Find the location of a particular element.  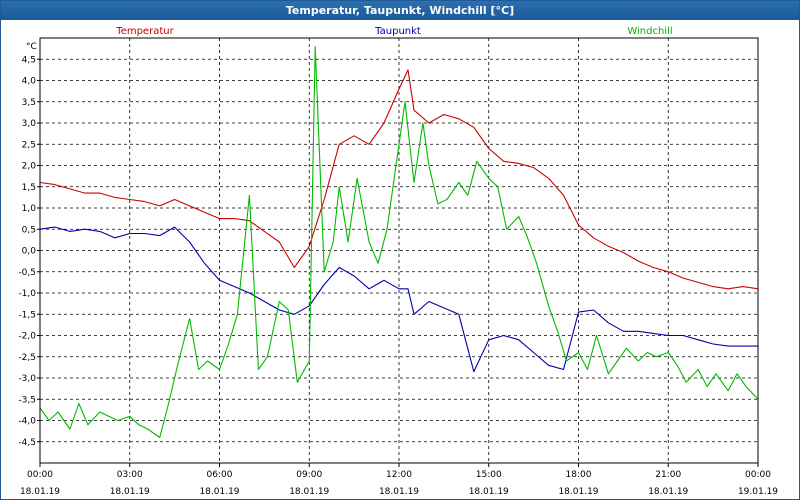

y-tick-label: 4,5 is located at coordinates (29, 60).